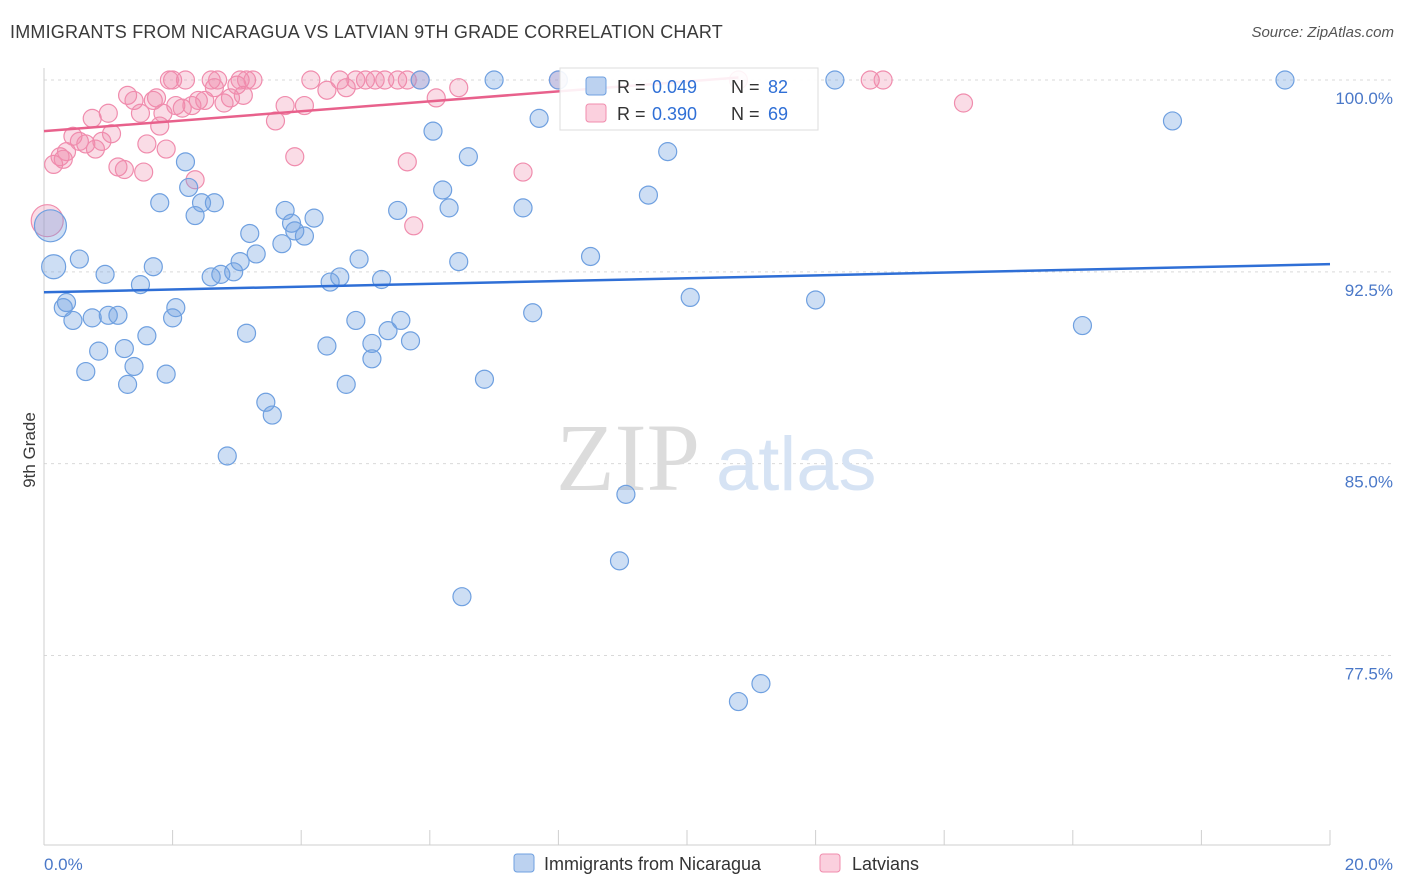 The width and height of the screenshot is (1406, 892). Describe the element at coordinates (674, 114) in the screenshot. I see `legend-r-value-pink: 0.390` at that location.